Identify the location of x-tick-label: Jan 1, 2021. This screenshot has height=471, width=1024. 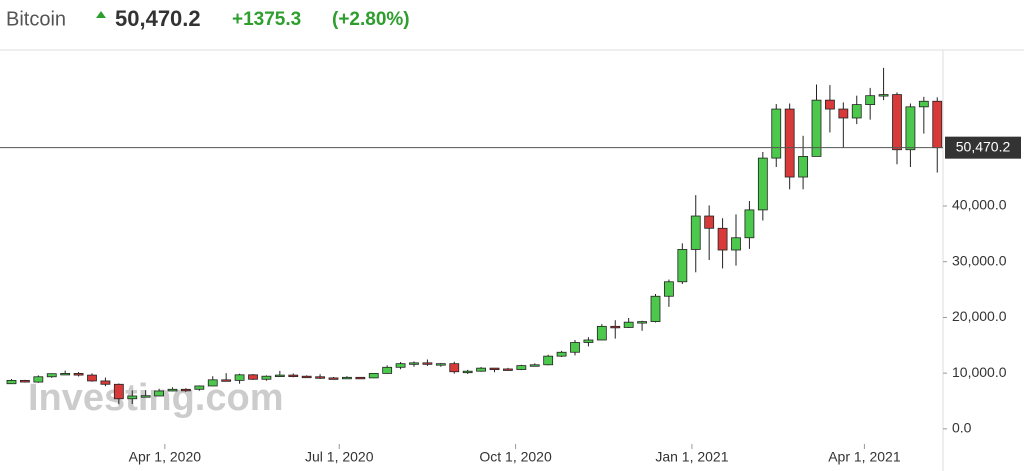
(691, 457).